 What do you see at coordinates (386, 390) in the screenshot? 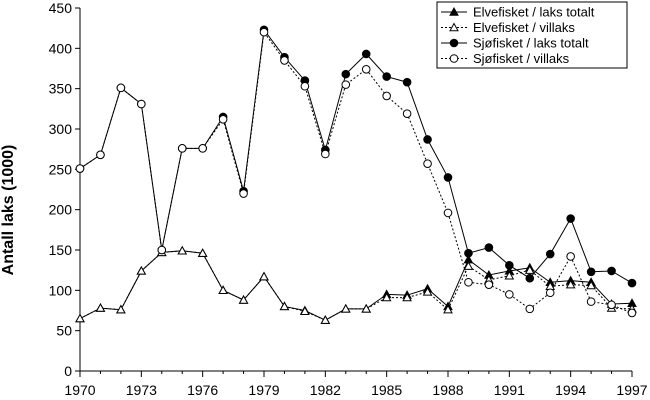
I see `x-tick-label: 1985` at bounding box center [386, 390].